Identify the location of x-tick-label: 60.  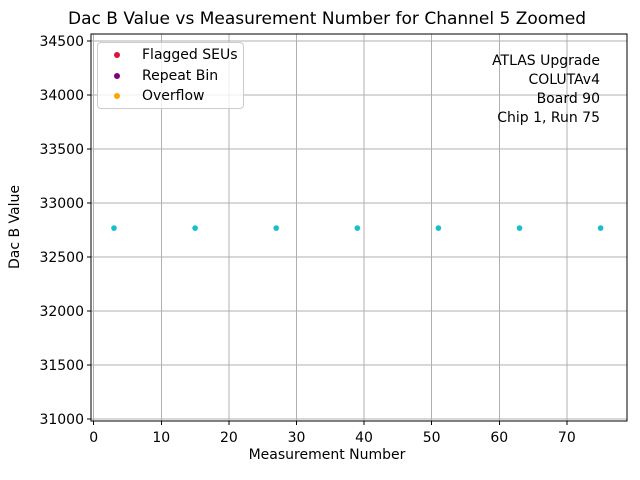
(499, 438).